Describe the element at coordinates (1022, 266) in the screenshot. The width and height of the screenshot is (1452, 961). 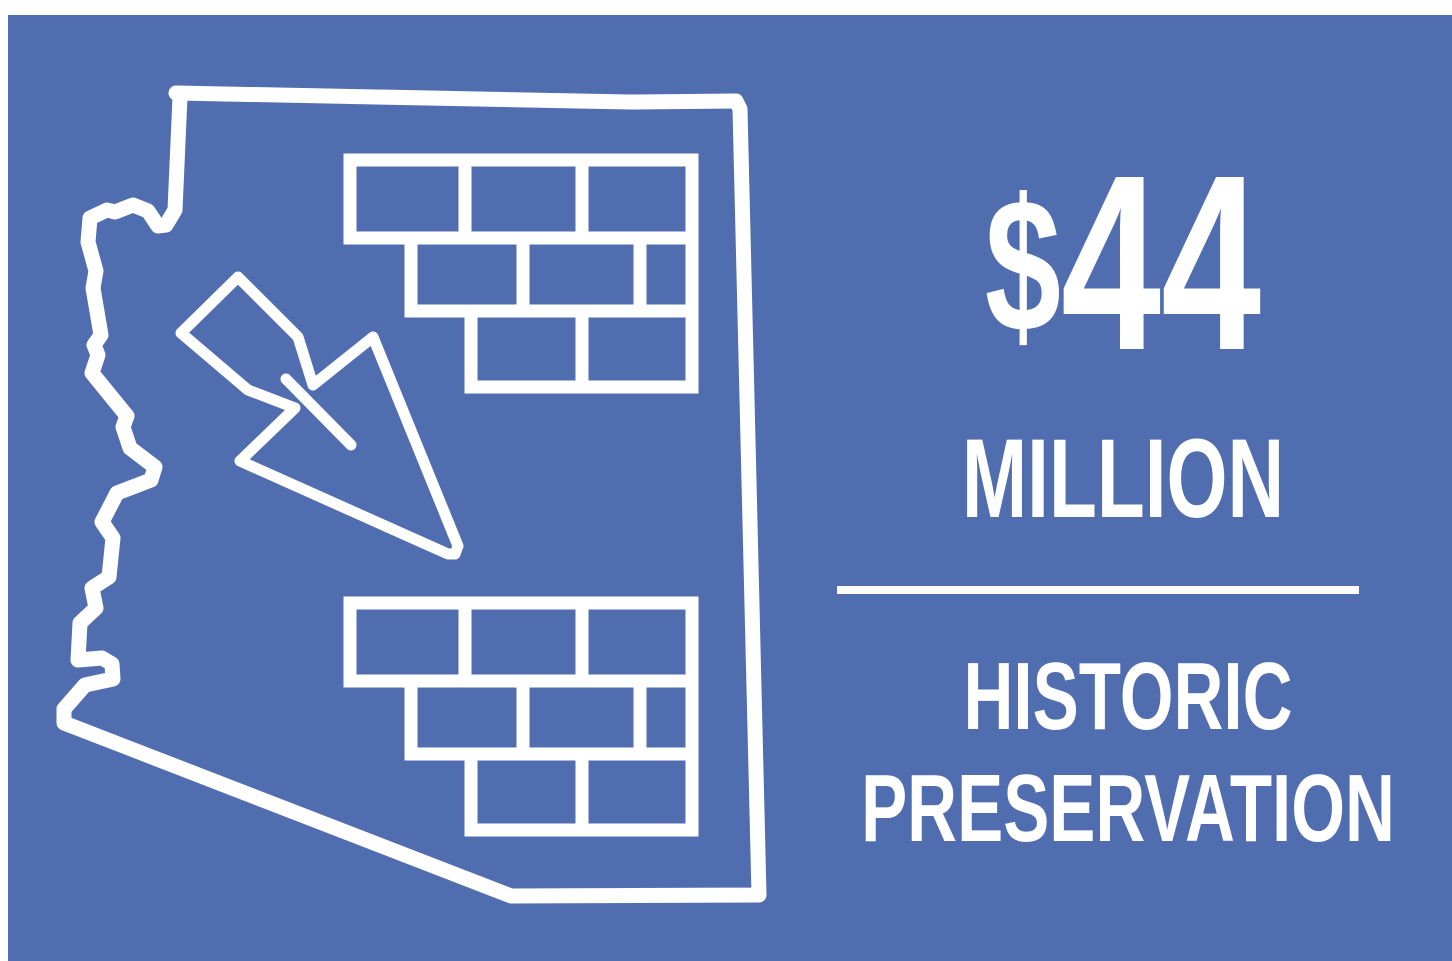
I see `currency-symbol: $` at that location.